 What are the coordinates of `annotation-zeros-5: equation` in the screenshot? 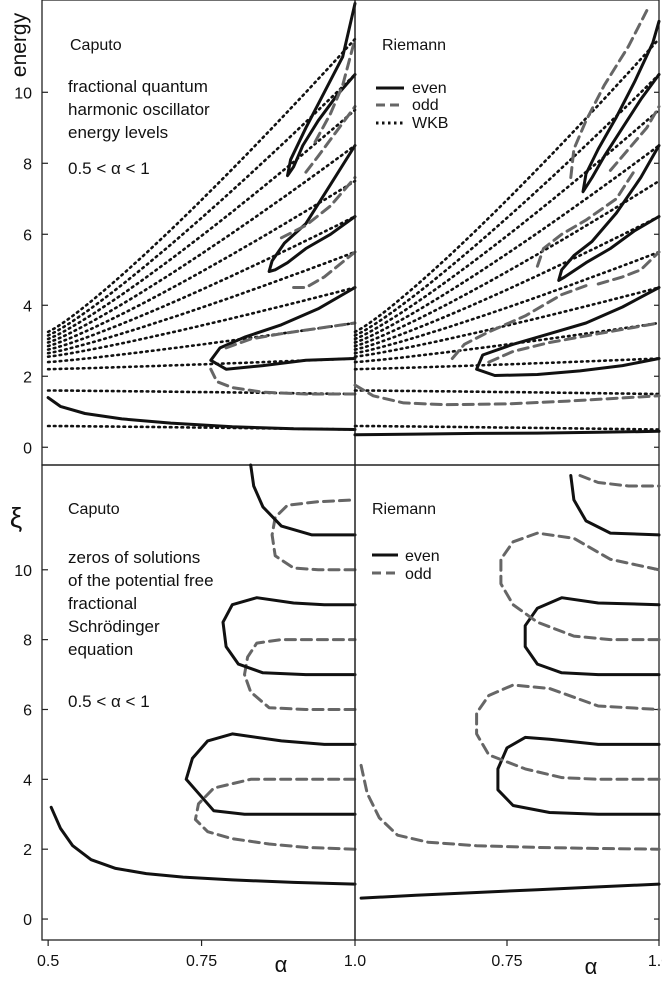 It's located at (100, 649).